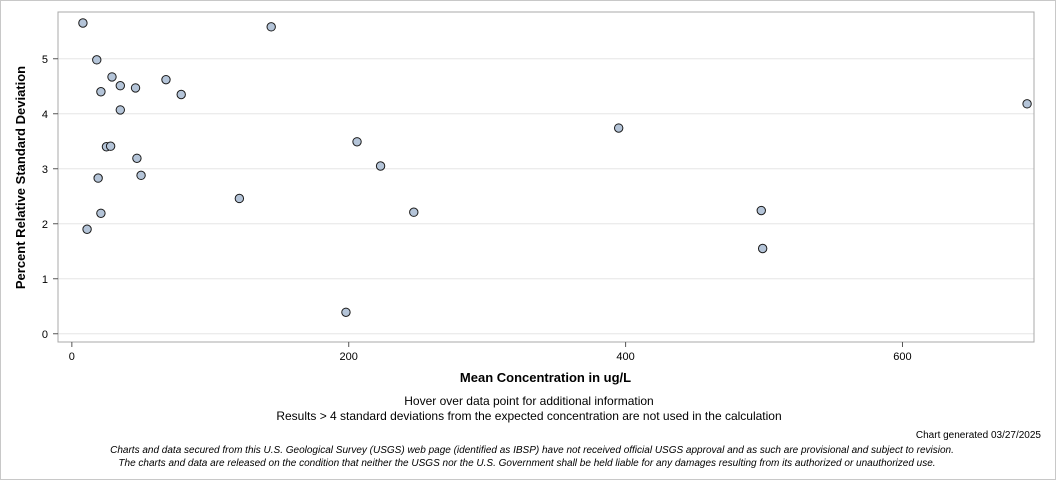  What do you see at coordinates (45, 335) in the screenshot?
I see `y-tick-label: 0` at bounding box center [45, 335].